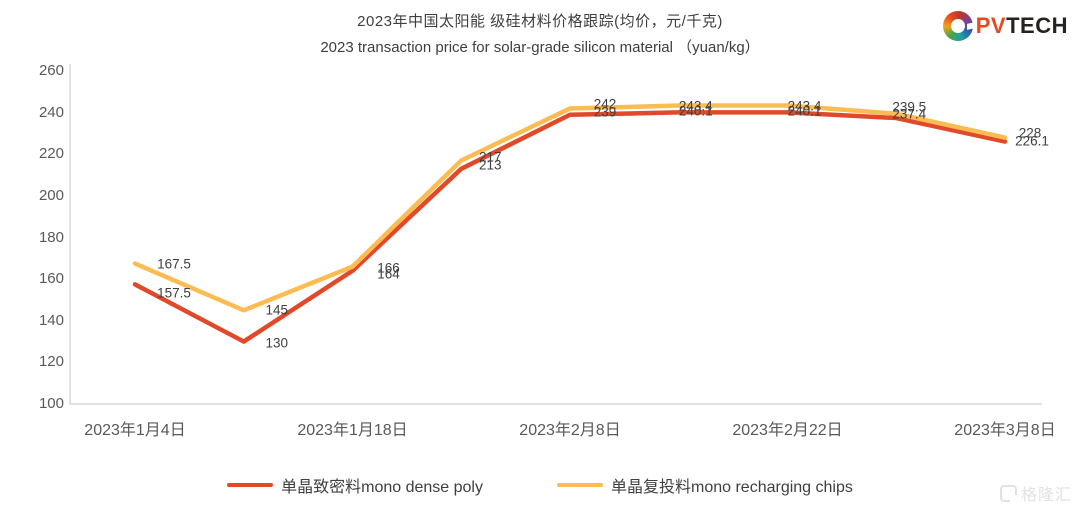 The image size is (1080, 511). What do you see at coordinates (570, 430) in the screenshot?
I see `x-tick-label: 2023年2月8日` at bounding box center [570, 430].